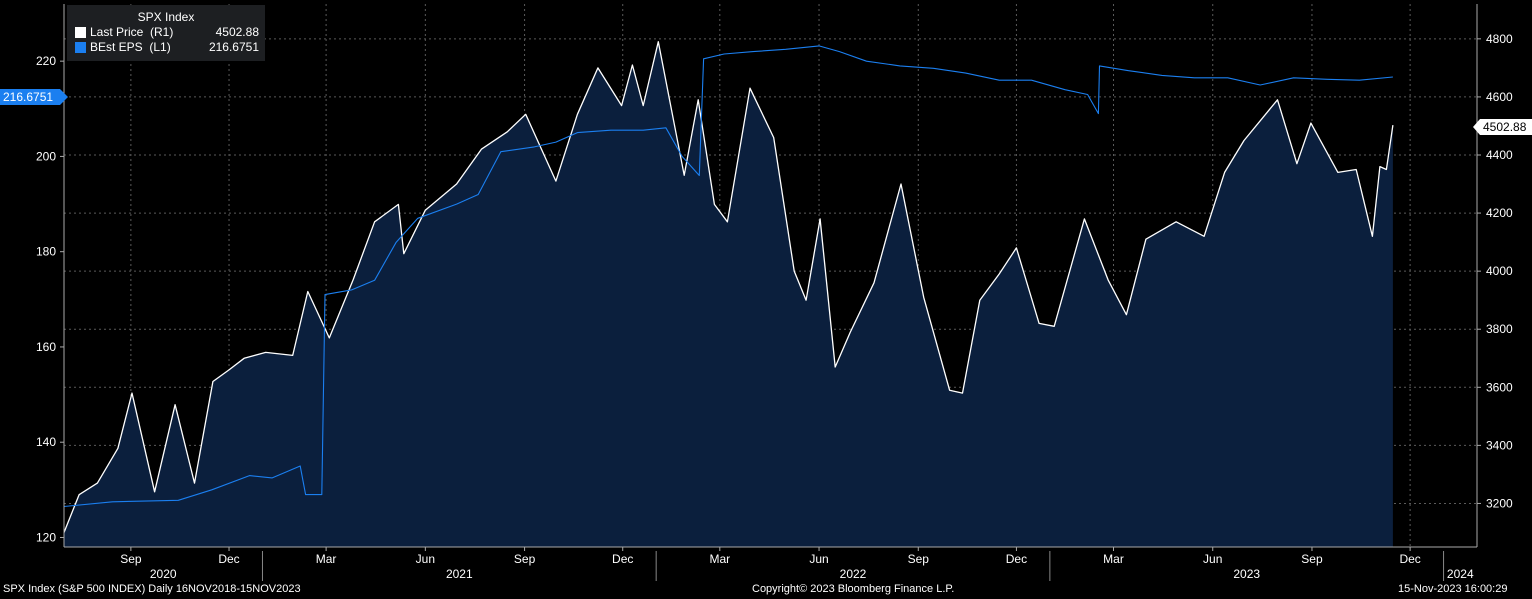 The image size is (1532, 599). Describe the element at coordinates (237, 32) in the screenshot. I see `legend-value-last-price: 4502.88` at that location.